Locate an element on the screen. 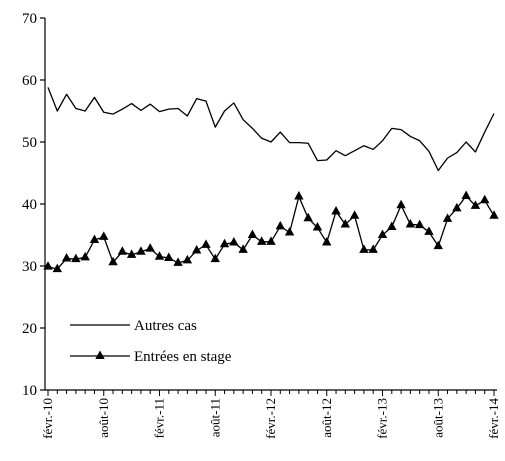 The width and height of the screenshot is (505, 461). x-tick-label: août-13 is located at coordinates (437, 418).